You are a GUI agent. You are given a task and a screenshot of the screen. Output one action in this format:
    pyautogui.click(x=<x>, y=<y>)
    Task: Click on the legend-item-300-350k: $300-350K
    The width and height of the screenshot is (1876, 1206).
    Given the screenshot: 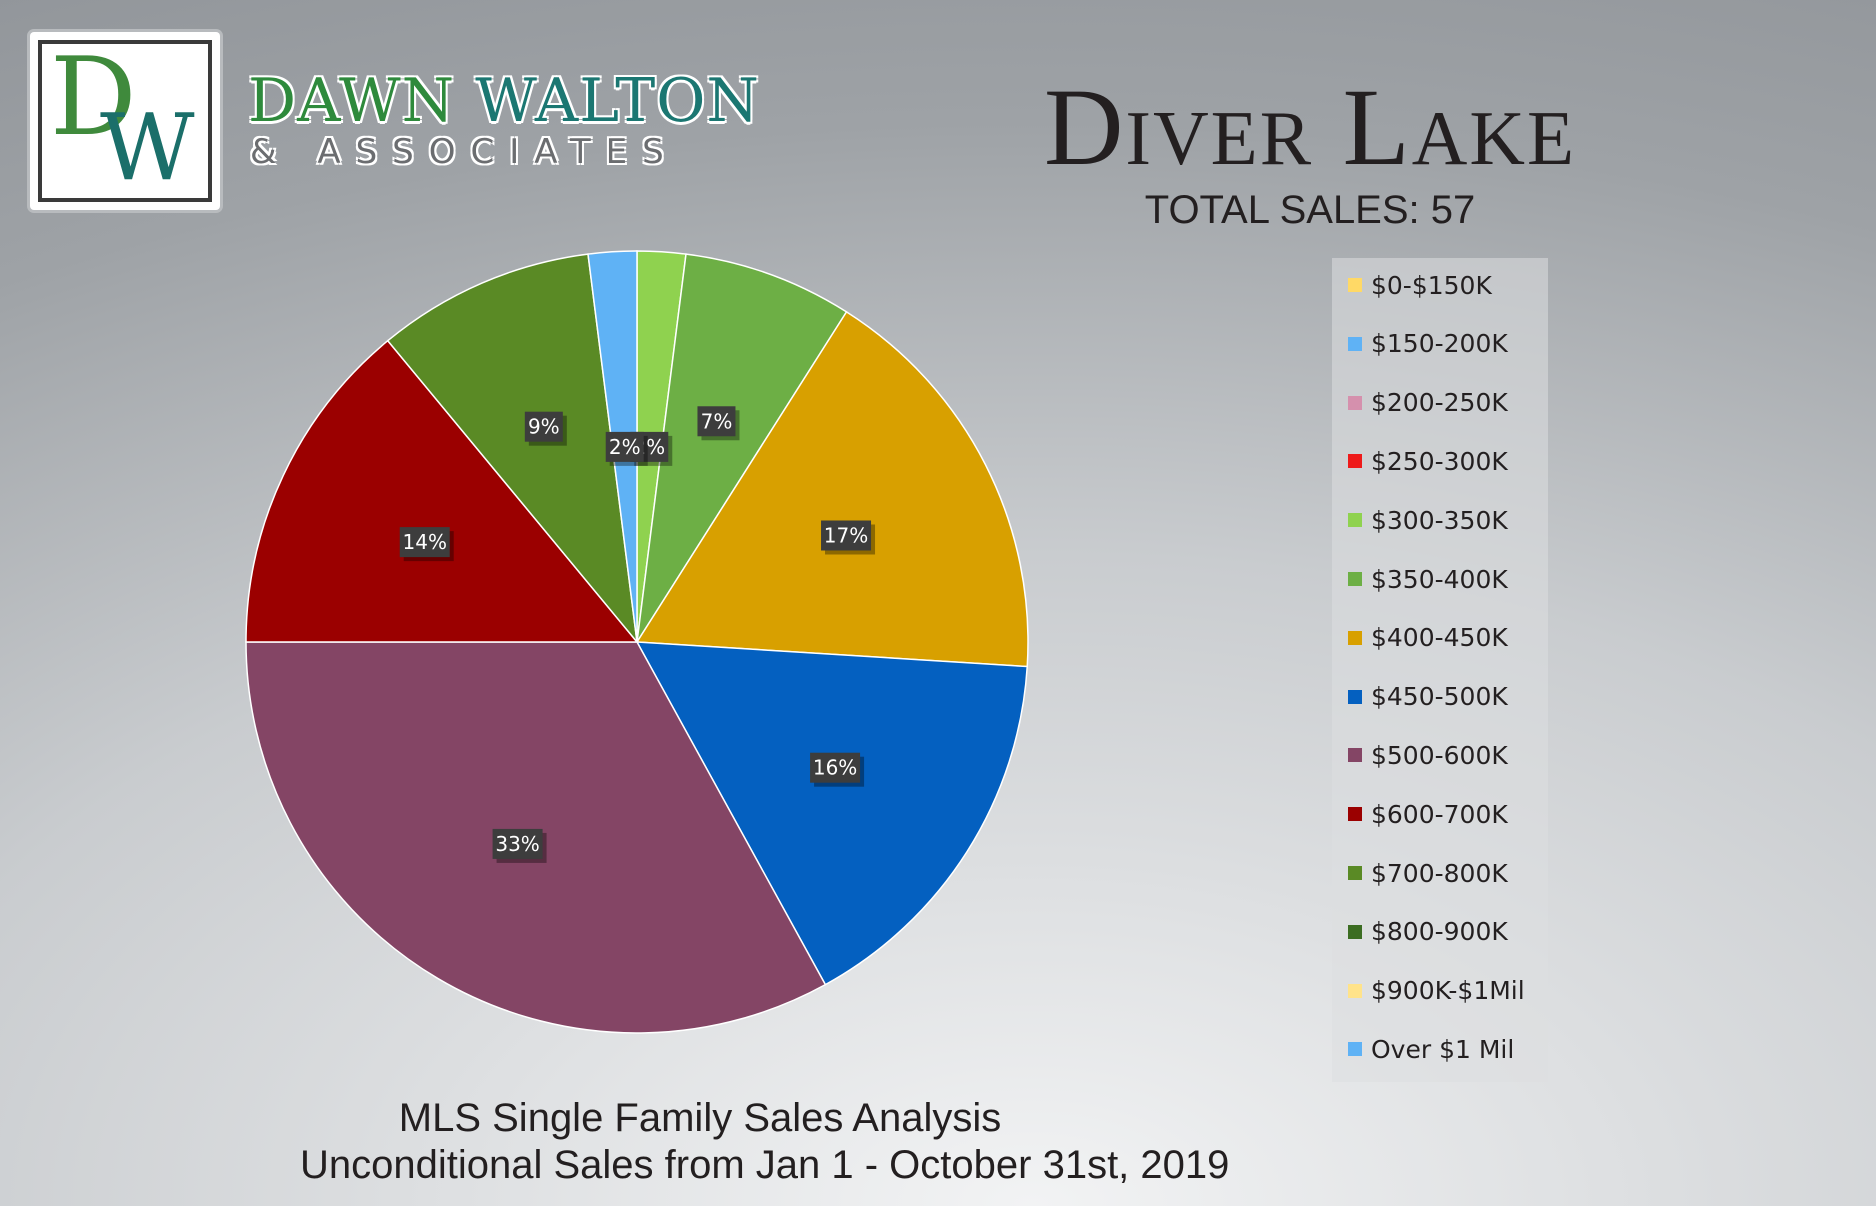 What is the action you would take?
    pyautogui.click(x=1428, y=520)
    